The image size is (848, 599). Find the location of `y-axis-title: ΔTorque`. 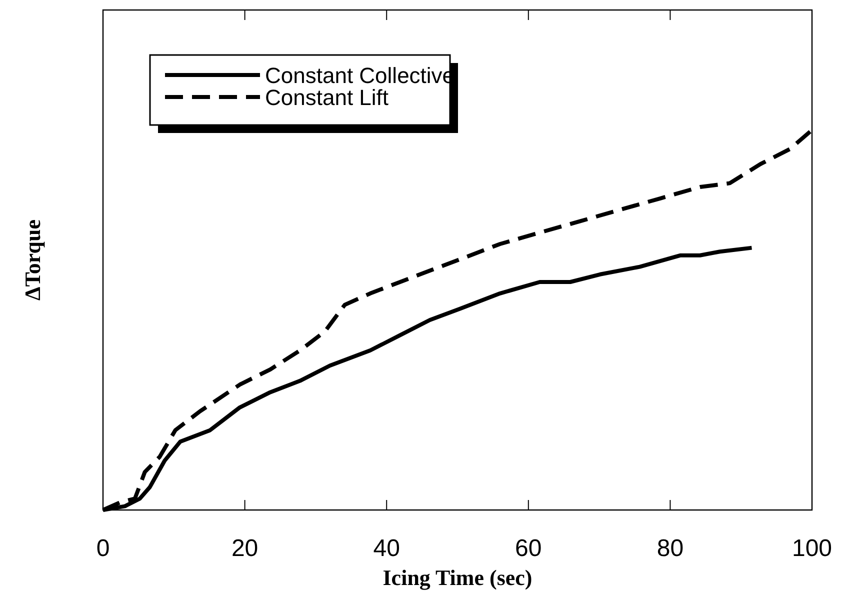

y-axis-title: ΔTorque is located at coordinates (32, 260).